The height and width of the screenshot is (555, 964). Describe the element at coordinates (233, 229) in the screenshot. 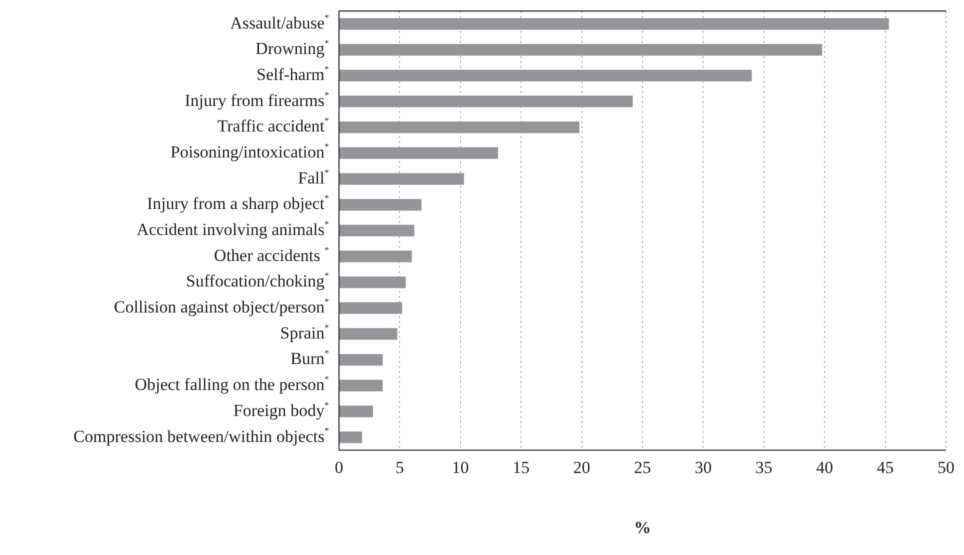

I see `y-tick-label: Accident involving animals*` at that location.